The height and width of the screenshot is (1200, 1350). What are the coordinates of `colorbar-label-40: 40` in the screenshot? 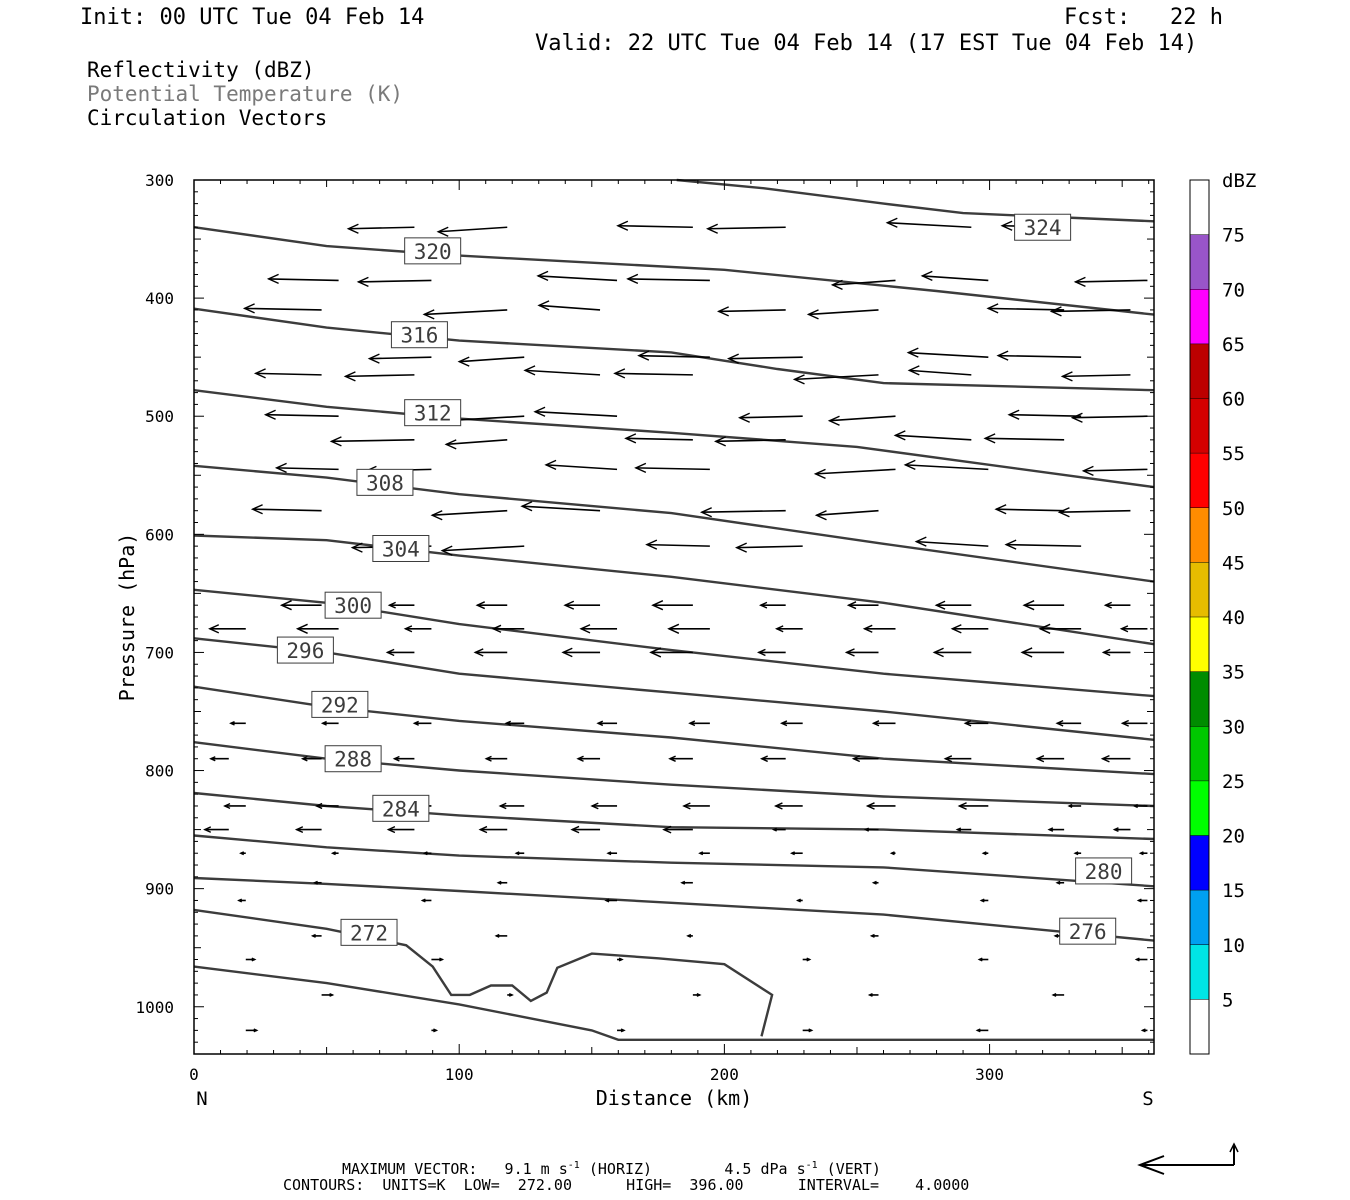 It's located at (1233, 618).